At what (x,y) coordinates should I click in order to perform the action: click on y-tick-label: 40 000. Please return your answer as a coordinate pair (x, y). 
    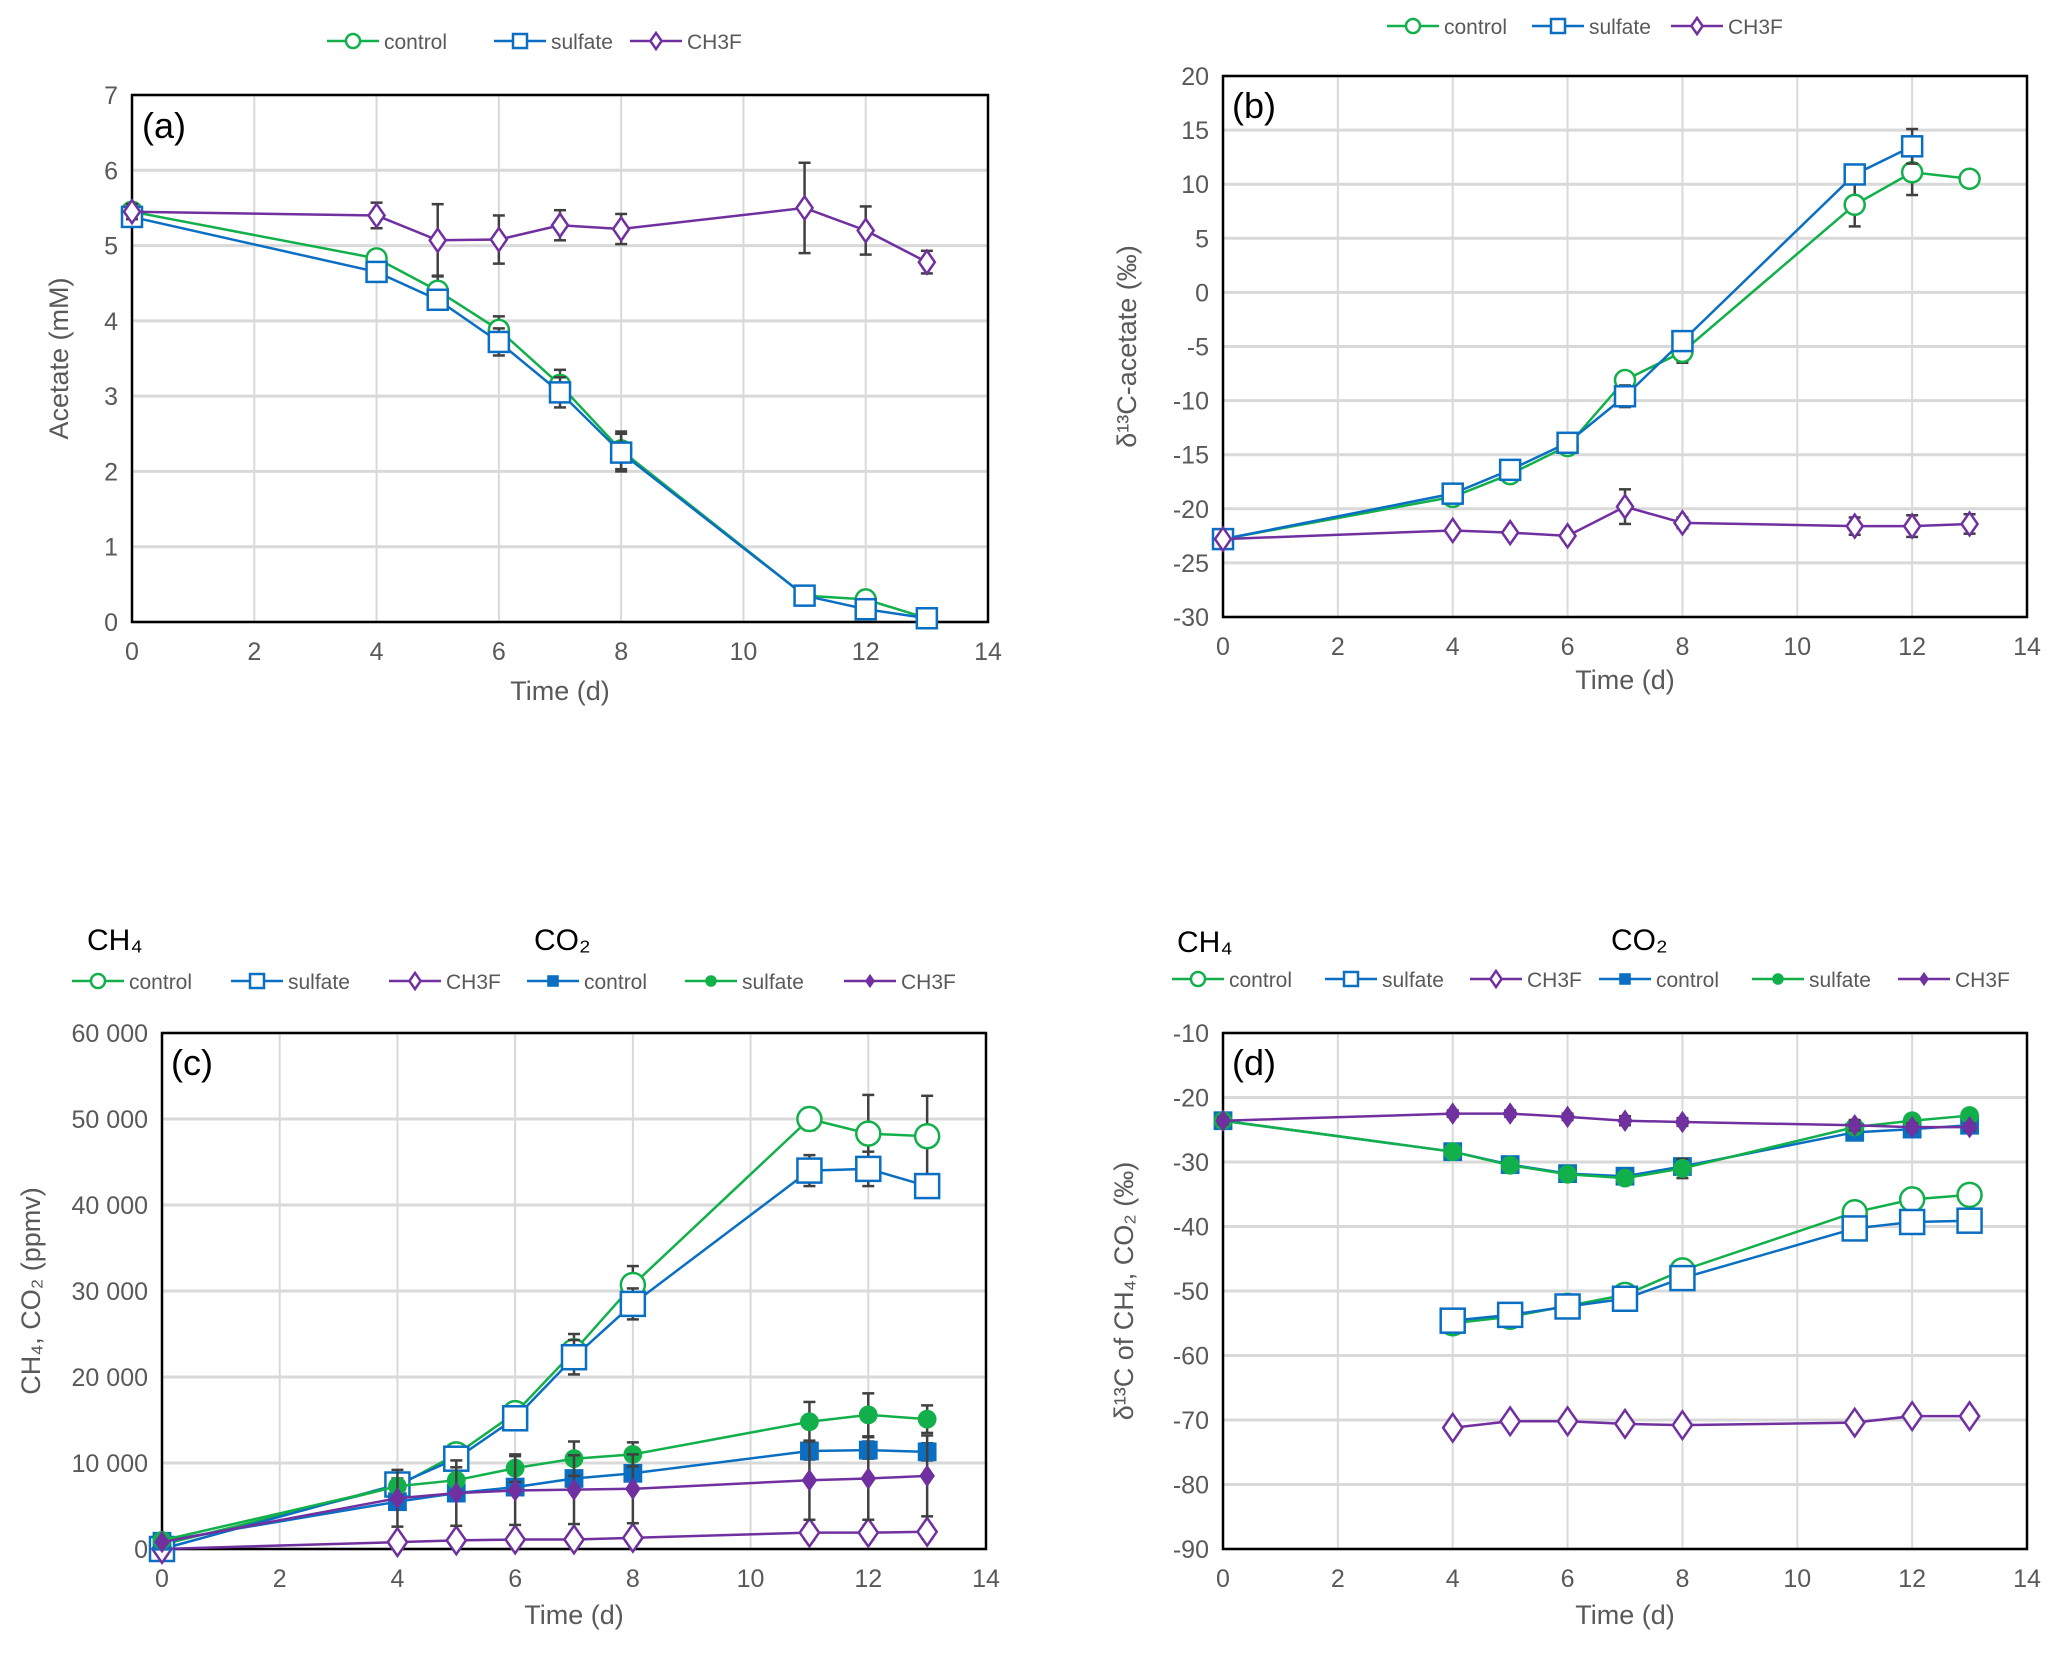
    Looking at the image, I should click on (110, 1206).